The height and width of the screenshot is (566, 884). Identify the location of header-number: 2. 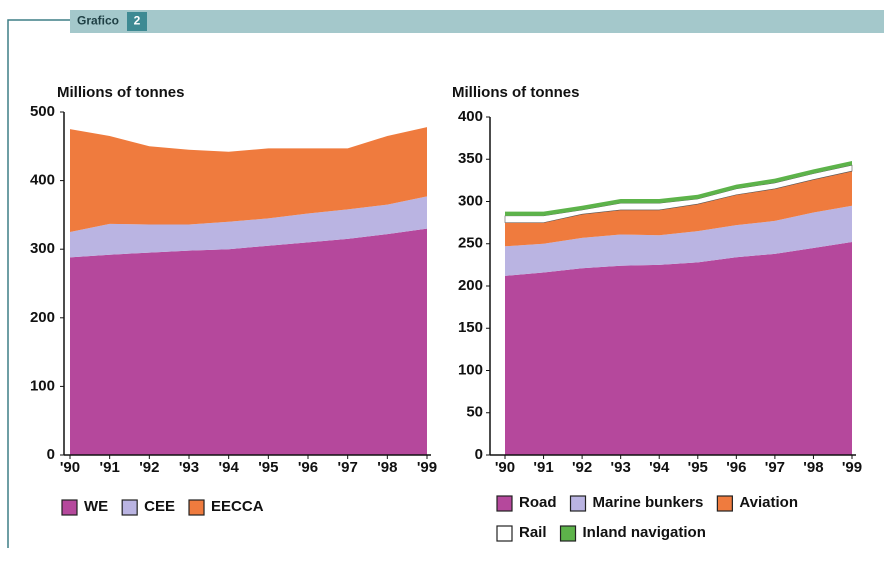
(137, 21).